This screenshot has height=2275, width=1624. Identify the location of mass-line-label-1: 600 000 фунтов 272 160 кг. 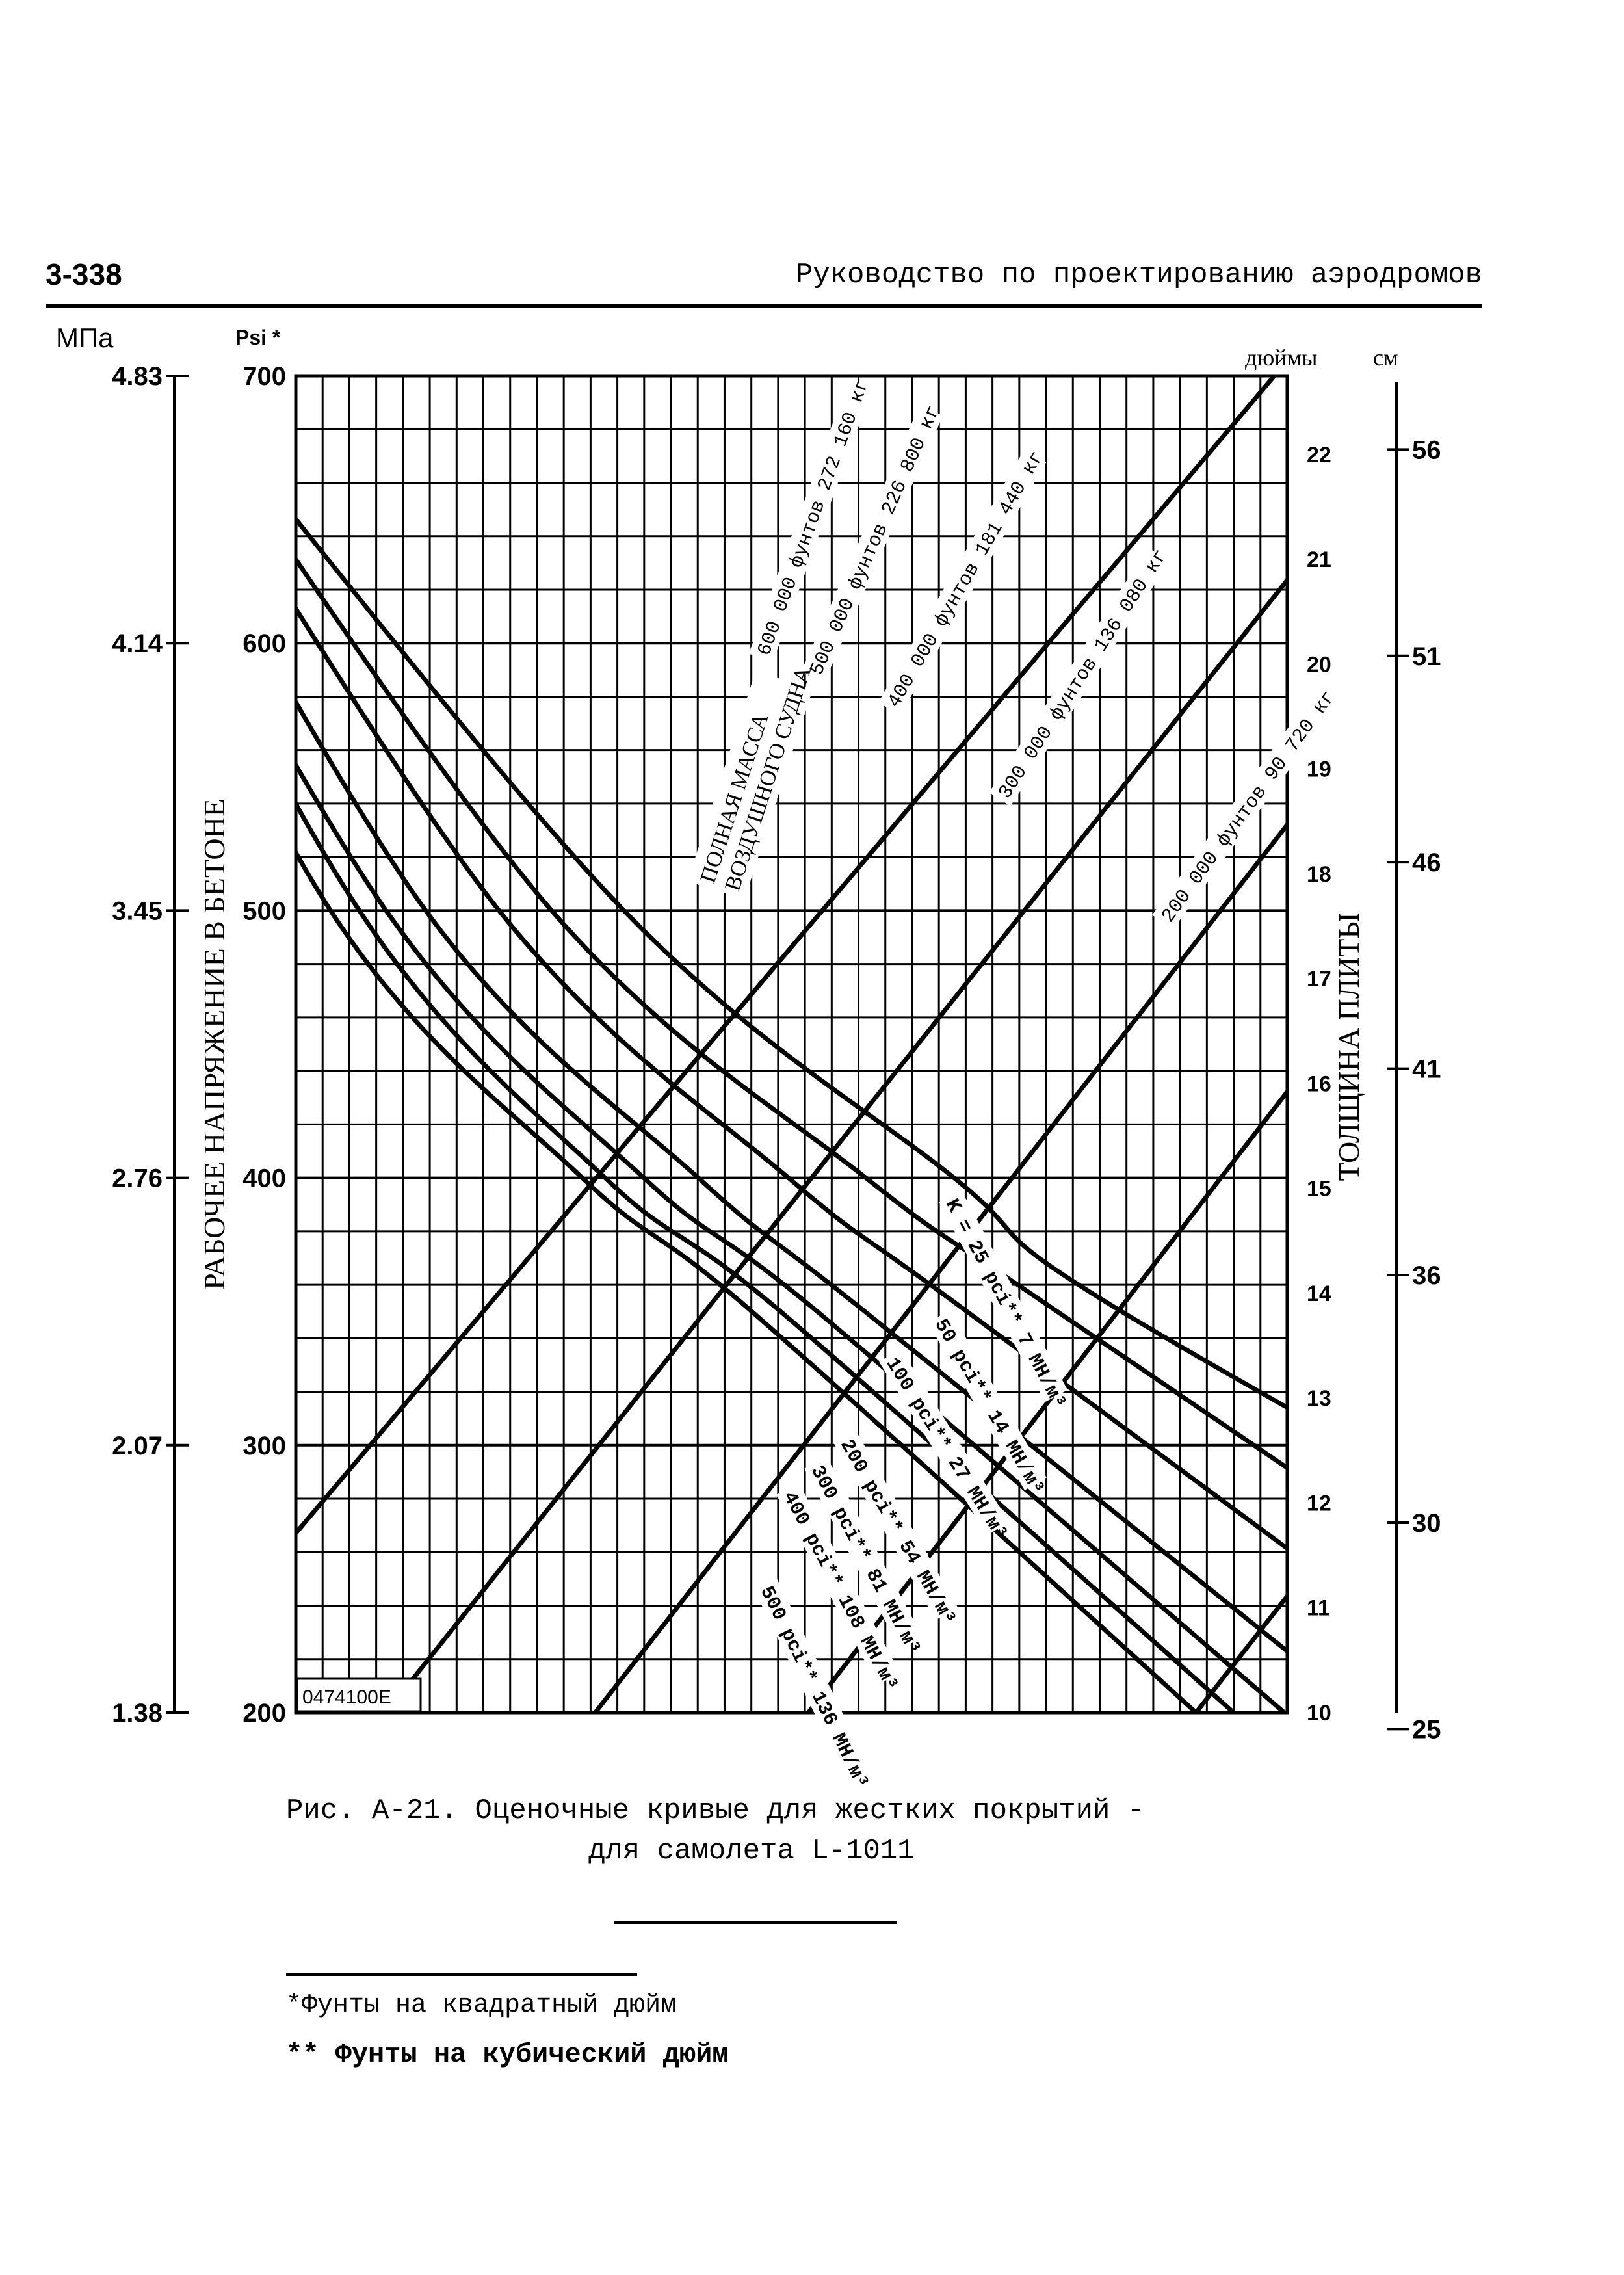
(813, 517).